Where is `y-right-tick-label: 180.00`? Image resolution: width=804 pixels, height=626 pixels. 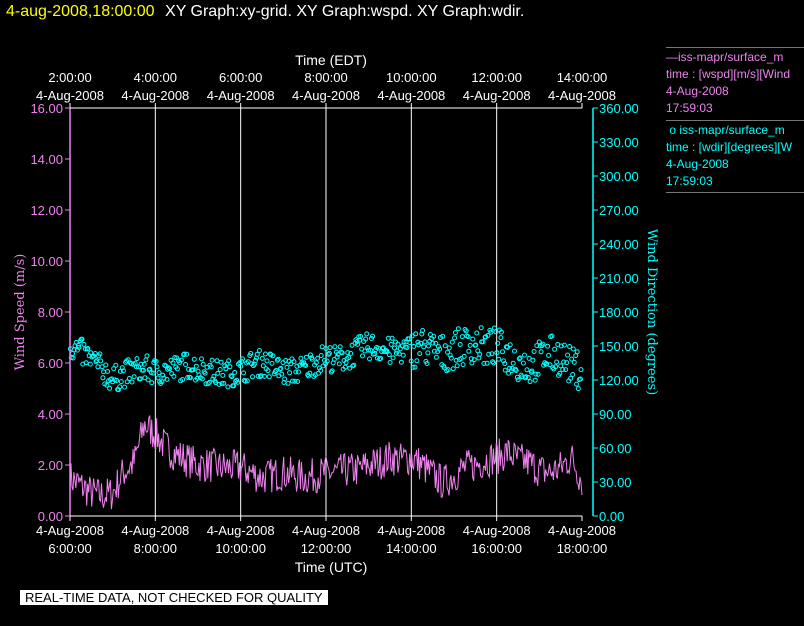
y-right-tick-label: 180.00 is located at coordinates (619, 312).